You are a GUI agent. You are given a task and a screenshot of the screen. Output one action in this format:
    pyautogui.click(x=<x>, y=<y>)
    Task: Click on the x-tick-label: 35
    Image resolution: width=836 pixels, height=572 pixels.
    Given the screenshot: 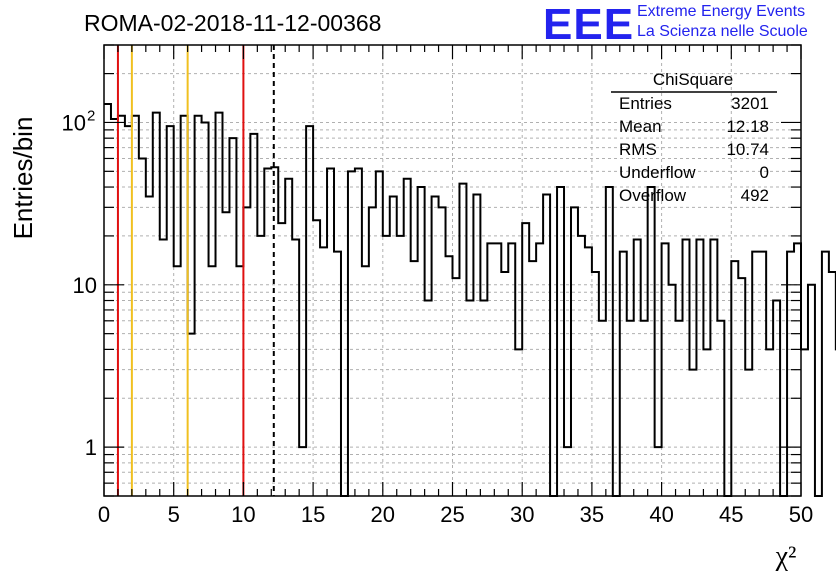 What is the action you would take?
    pyautogui.click(x=592, y=514)
    